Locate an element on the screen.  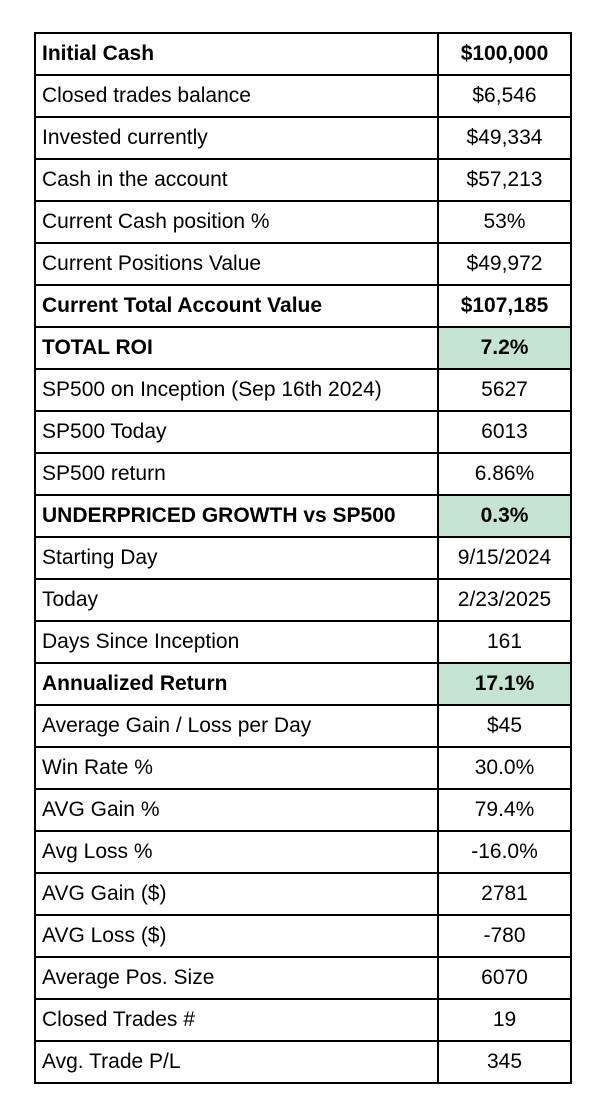
row-value: 53% is located at coordinates (504, 222).